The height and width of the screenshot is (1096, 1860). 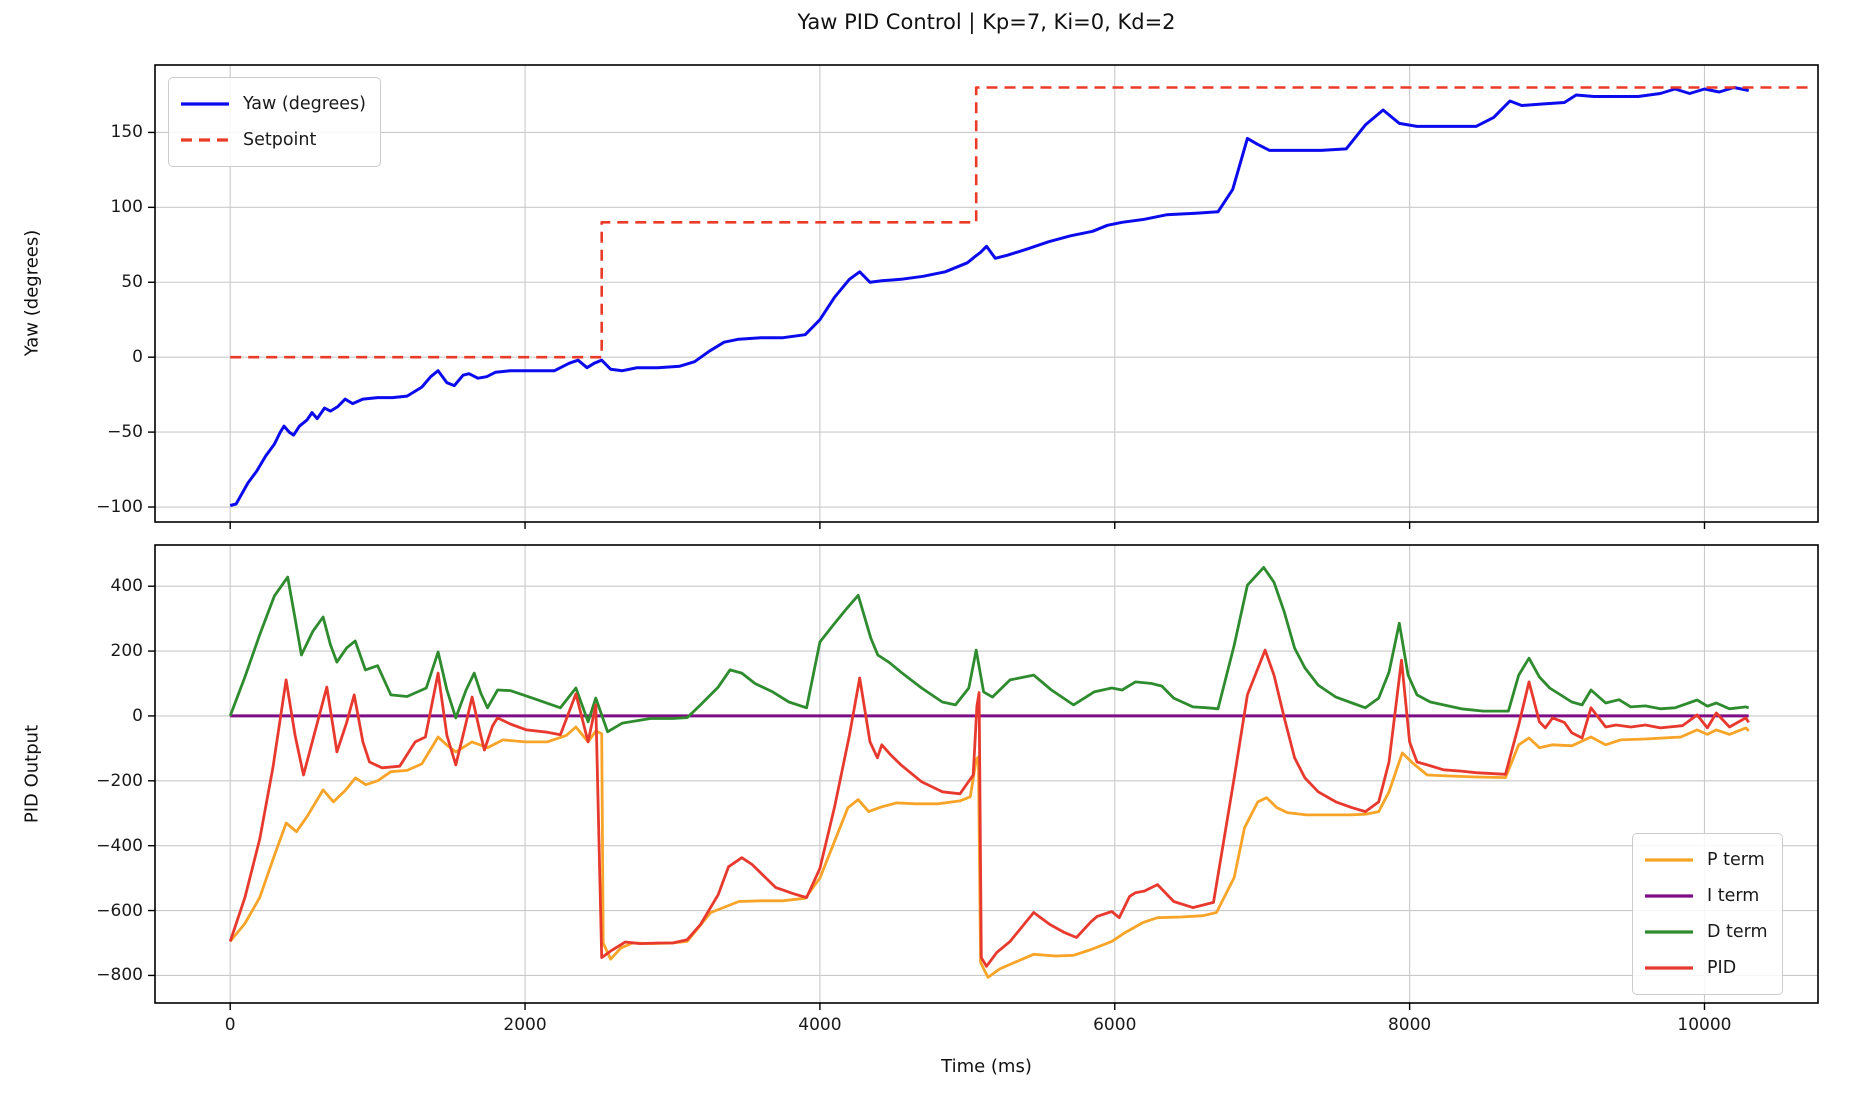 I want to click on legend-entry-setpoint: Setpoint, so click(x=272, y=140).